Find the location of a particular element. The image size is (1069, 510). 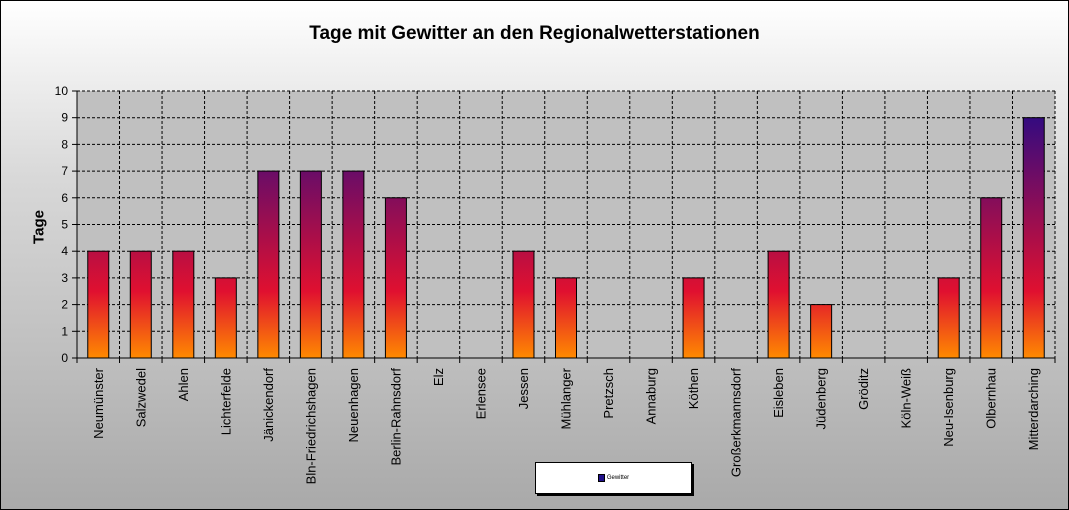

x-tick-label: Neu-Isenburg is located at coordinates (948, 407).